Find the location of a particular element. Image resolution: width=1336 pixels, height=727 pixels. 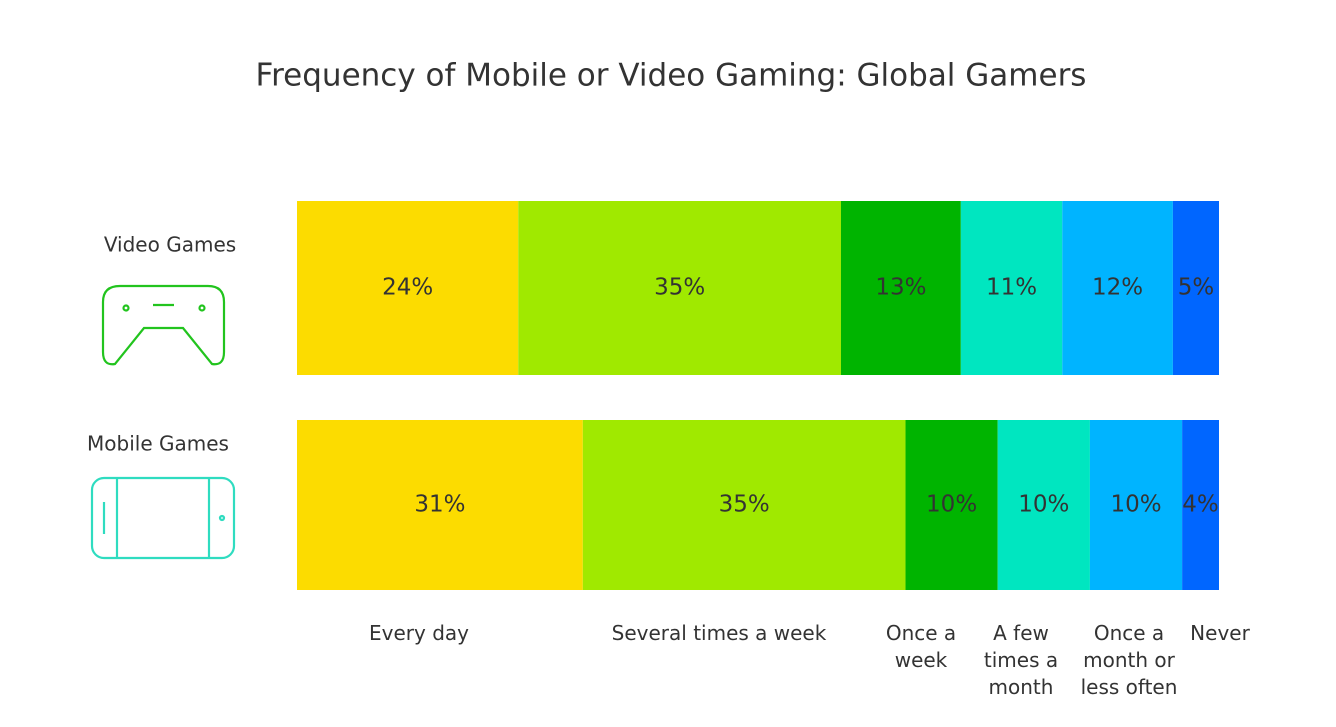

value-label: 11% is located at coordinates (1011, 288).